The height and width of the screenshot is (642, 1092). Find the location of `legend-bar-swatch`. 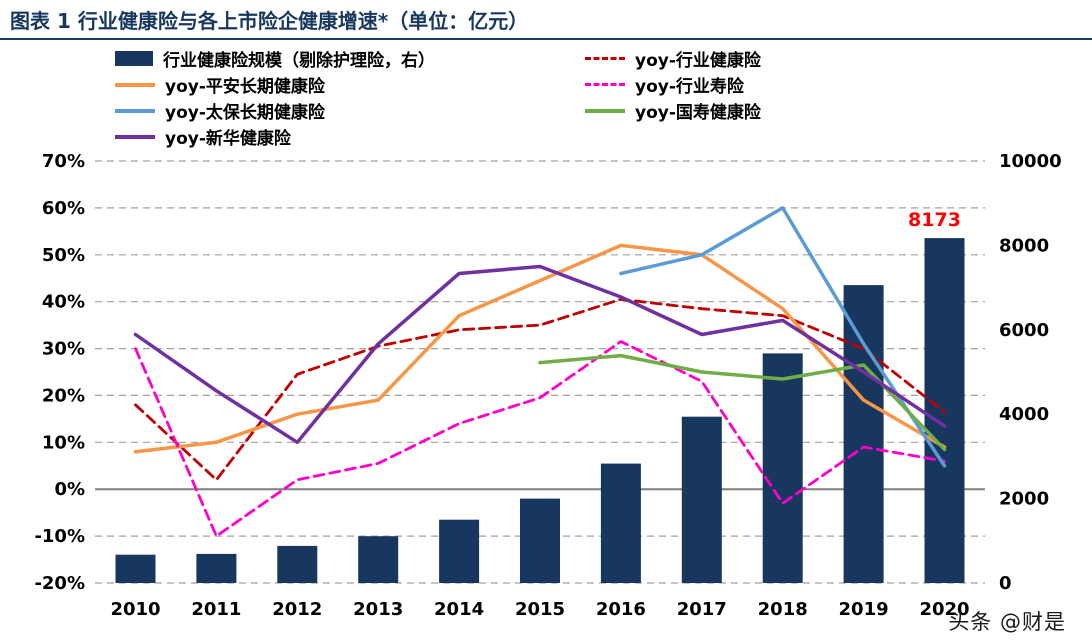

legend-bar-swatch is located at coordinates (134, 58).